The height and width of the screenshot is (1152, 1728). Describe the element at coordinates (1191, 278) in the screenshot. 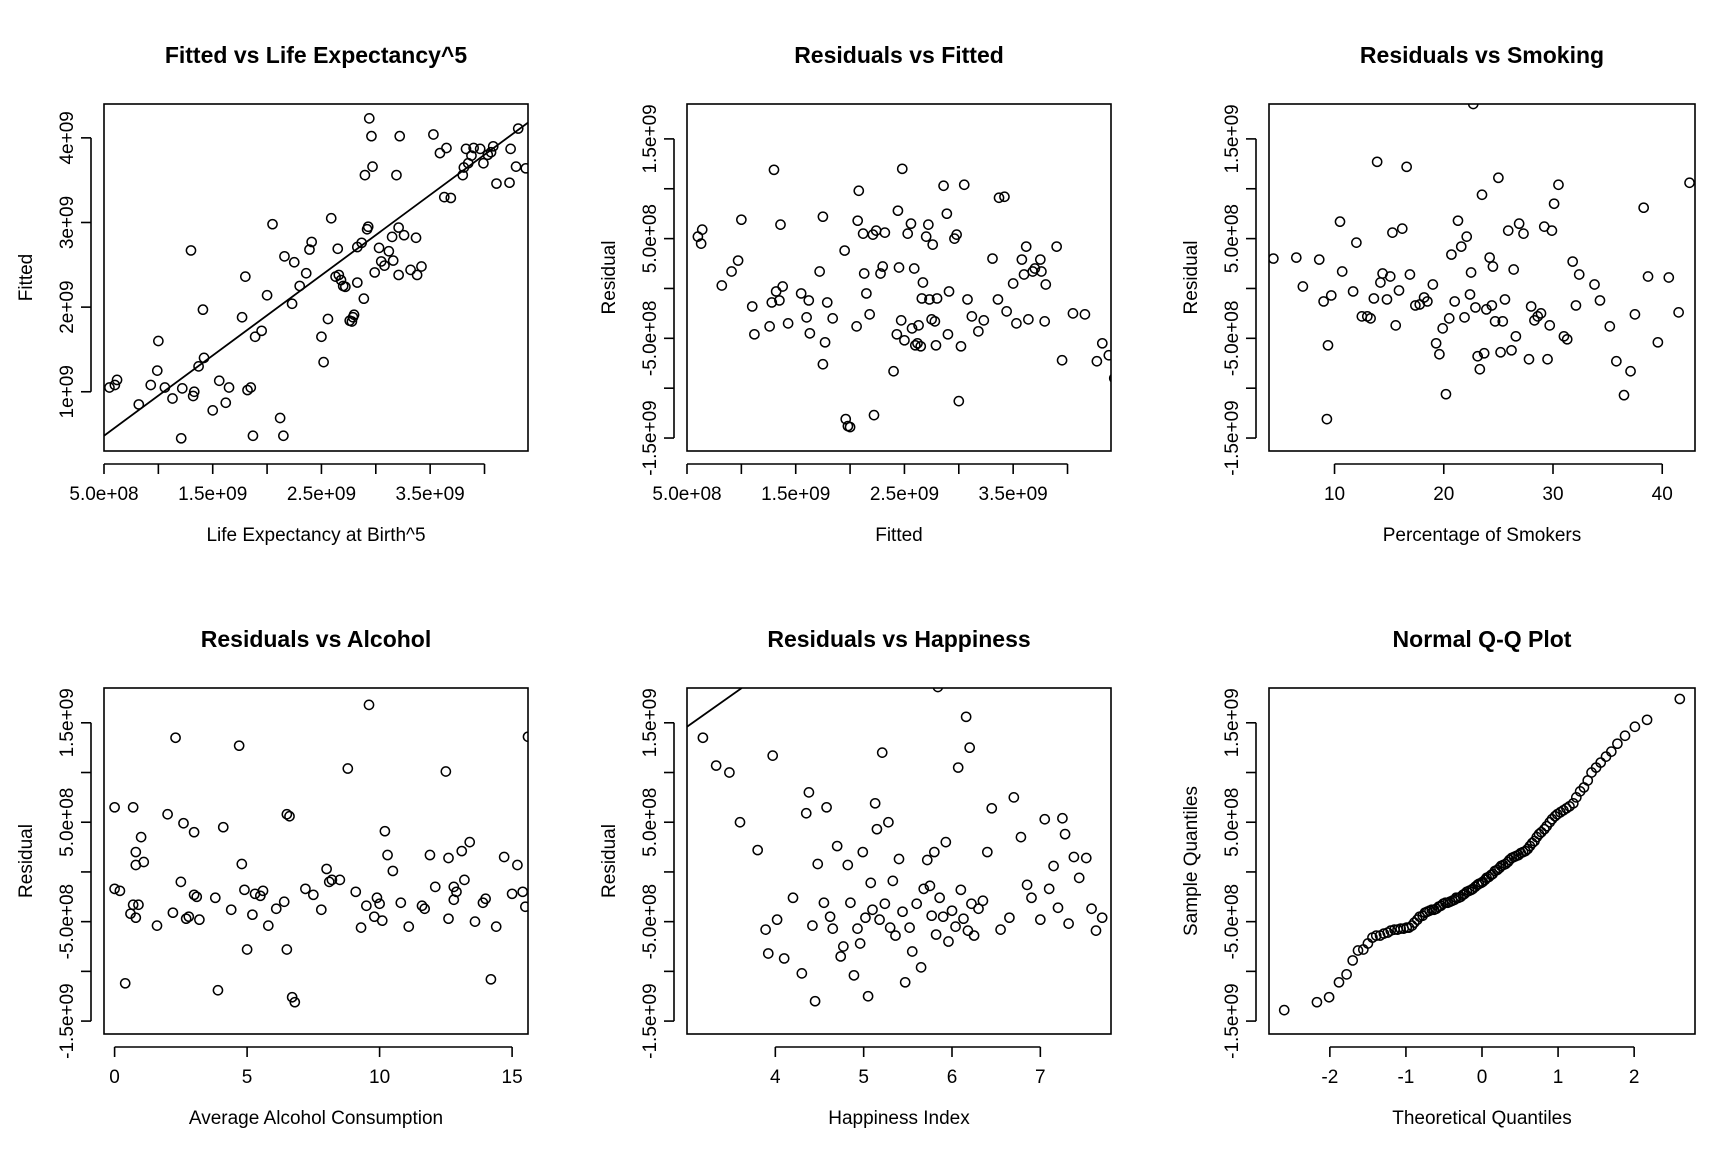

I see `y-axis-label: Residual` at that location.